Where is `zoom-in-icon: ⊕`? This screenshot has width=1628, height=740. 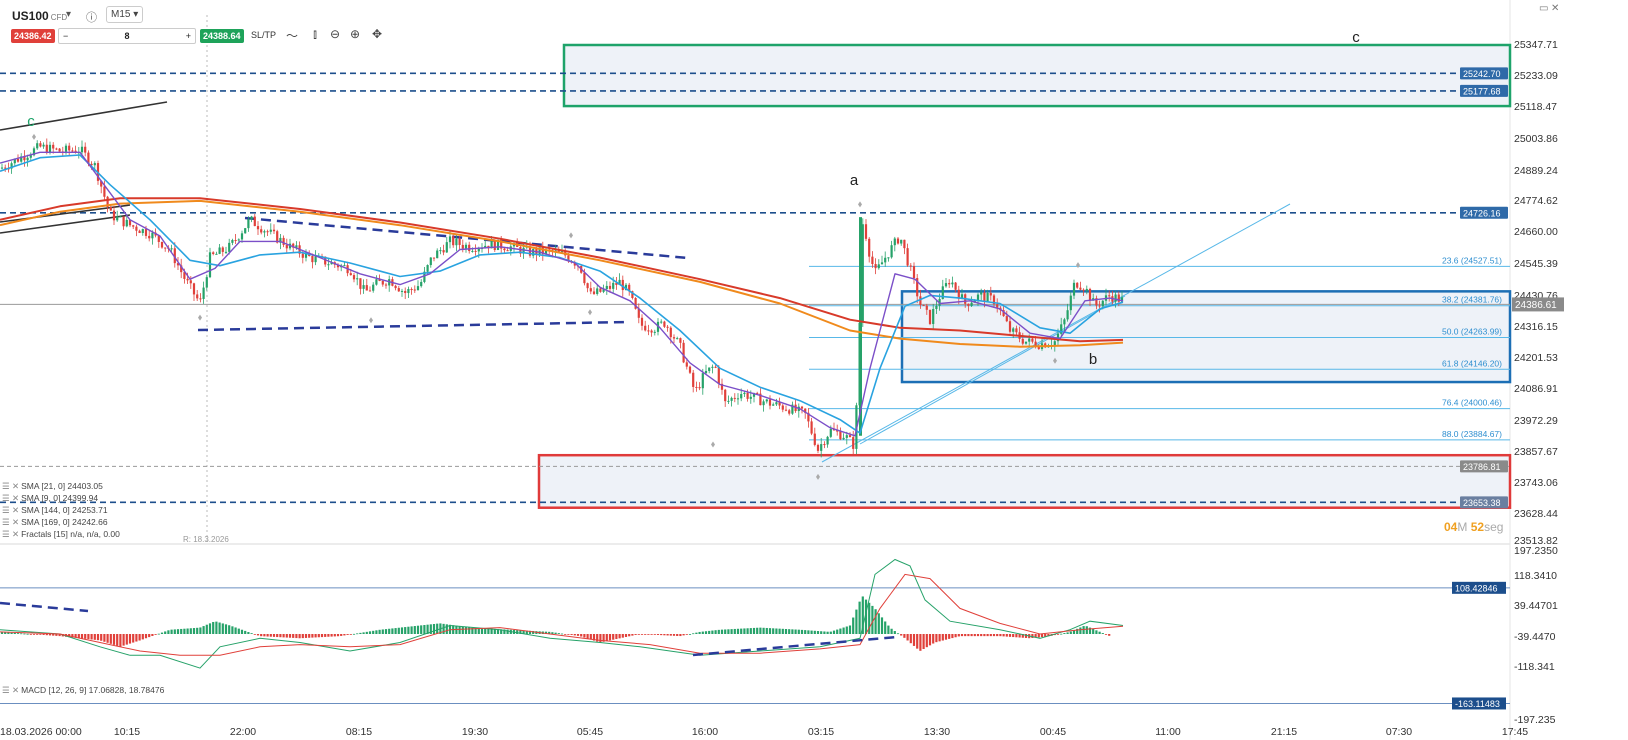 zoom-in-icon: ⊕ is located at coordinates (355, 34).